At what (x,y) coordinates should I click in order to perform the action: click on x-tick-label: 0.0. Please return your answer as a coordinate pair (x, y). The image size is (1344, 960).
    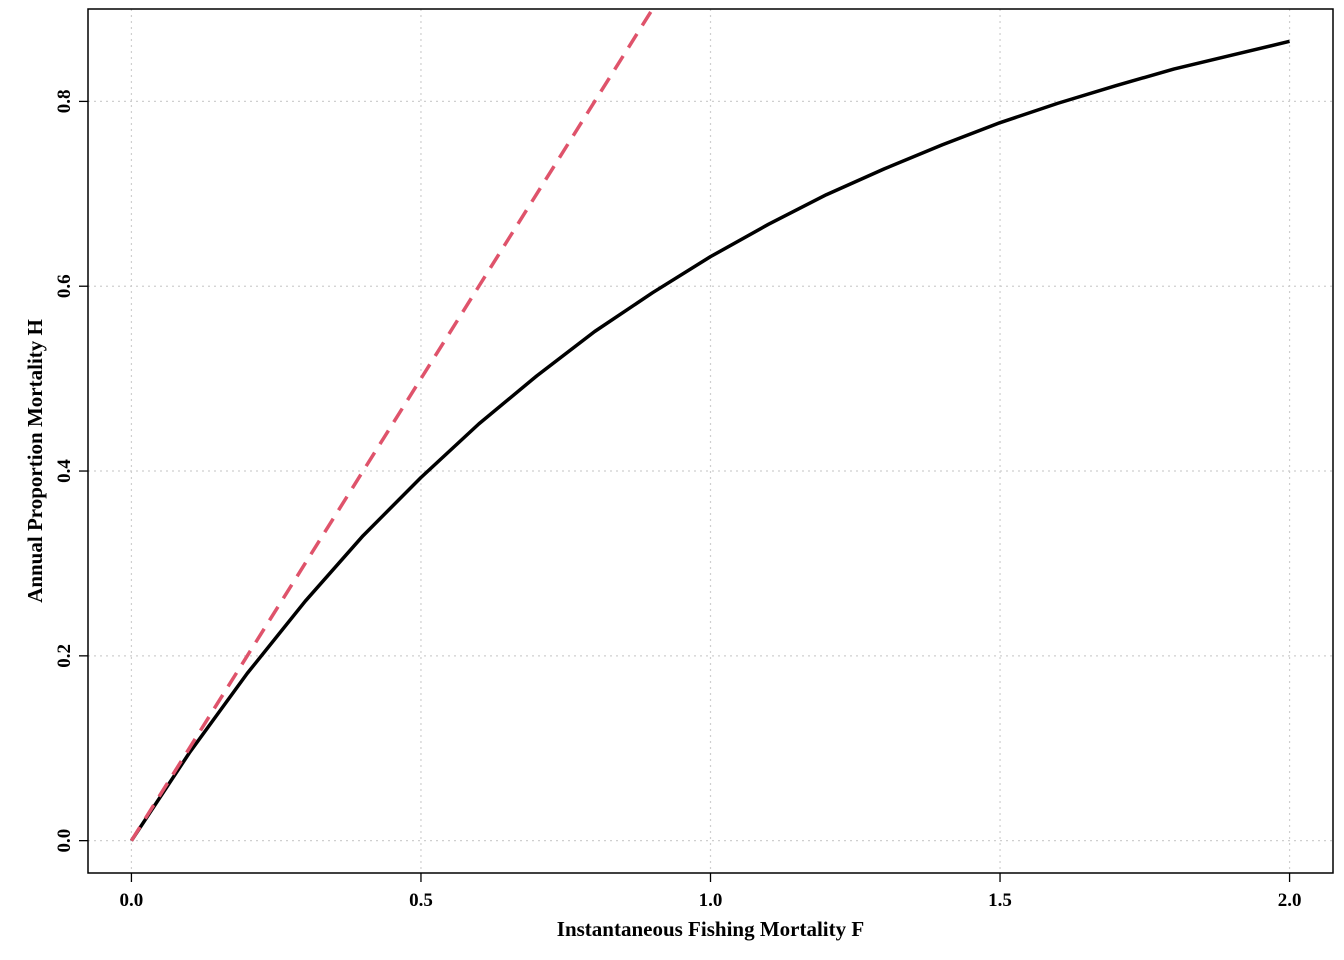
    Looking at the image, I should click on (132, 900).